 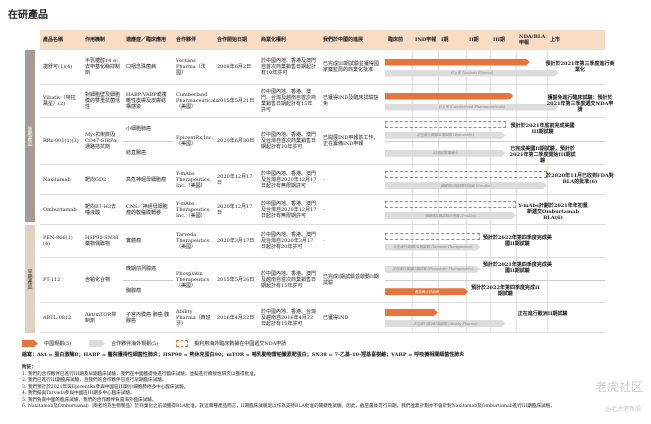 I want to click on grey-progress-bar: III期試驗籌備中, so click(x=445, y=153).